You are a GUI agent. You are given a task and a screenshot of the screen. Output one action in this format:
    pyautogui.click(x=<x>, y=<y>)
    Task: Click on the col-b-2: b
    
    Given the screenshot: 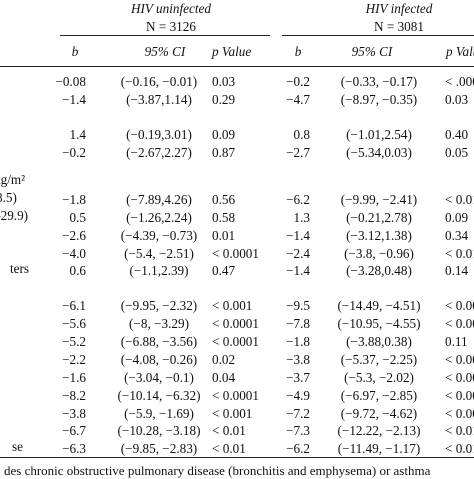 What is the action you would take?
    pyautogui.click(x=298, y=51)
    